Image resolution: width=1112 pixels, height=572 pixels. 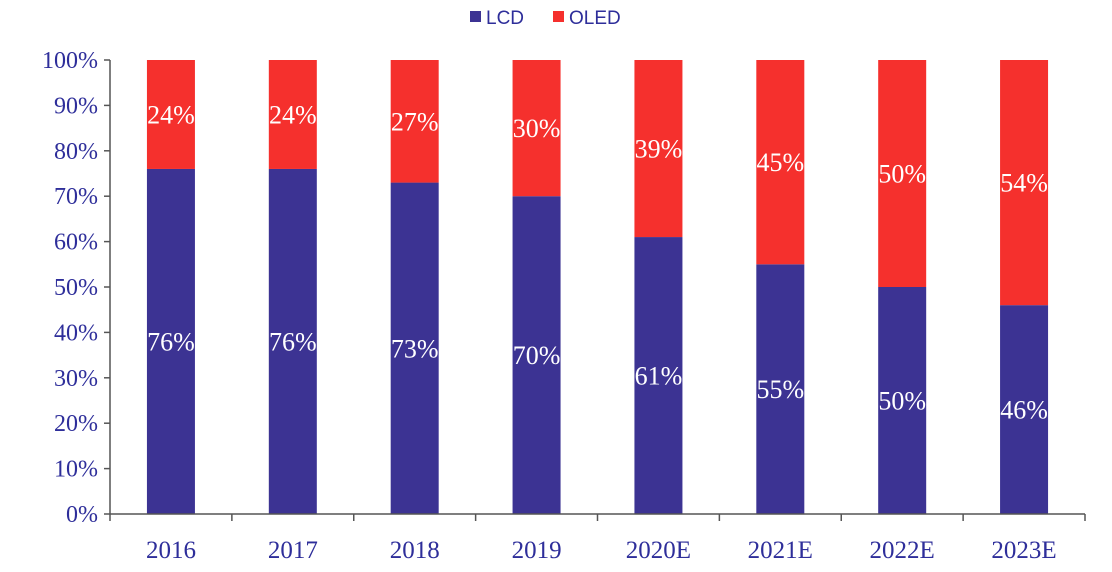 I want to click on legend-swatch-oled, so click(x=558, y=16).